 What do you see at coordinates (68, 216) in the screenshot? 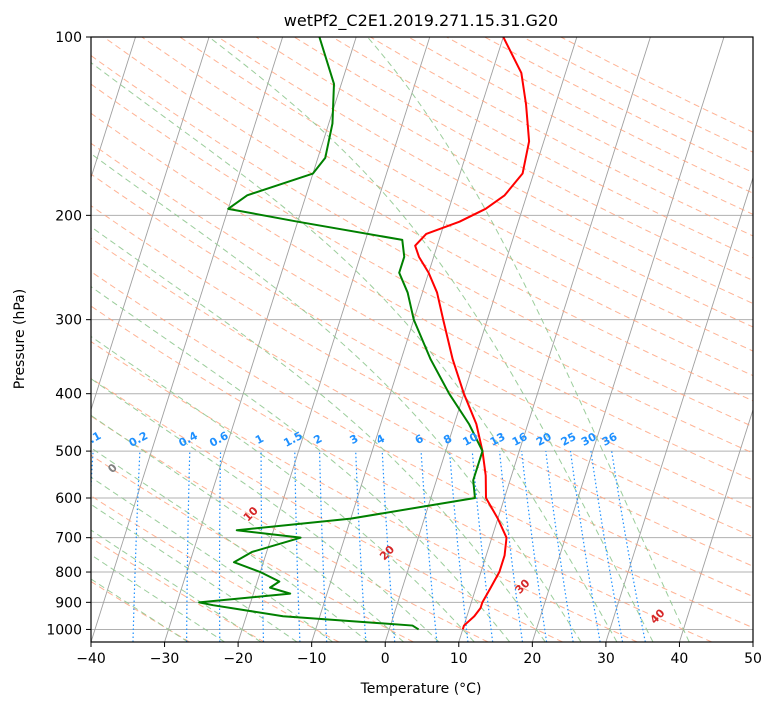
I see `y-tick-label: 200` at bounding box center [68, 216].